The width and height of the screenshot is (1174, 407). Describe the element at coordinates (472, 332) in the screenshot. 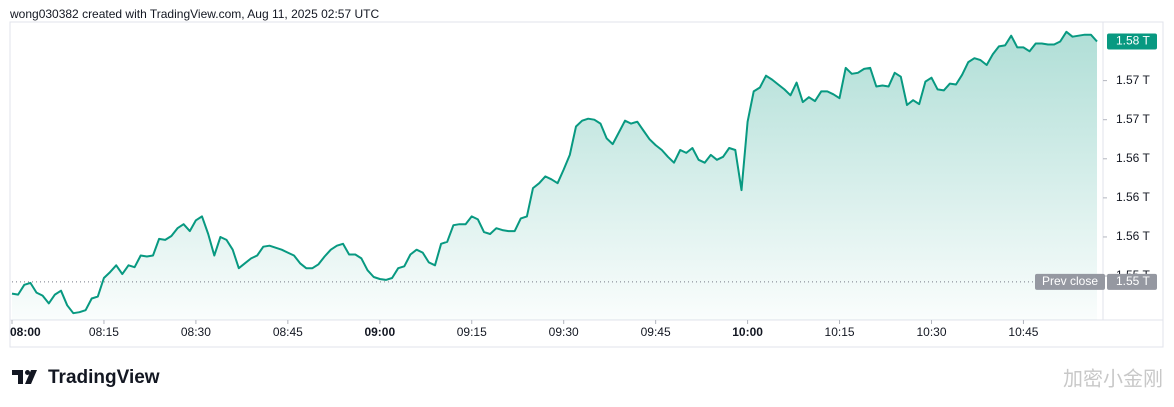

I see `x-tick-label: 09:15` at that location.